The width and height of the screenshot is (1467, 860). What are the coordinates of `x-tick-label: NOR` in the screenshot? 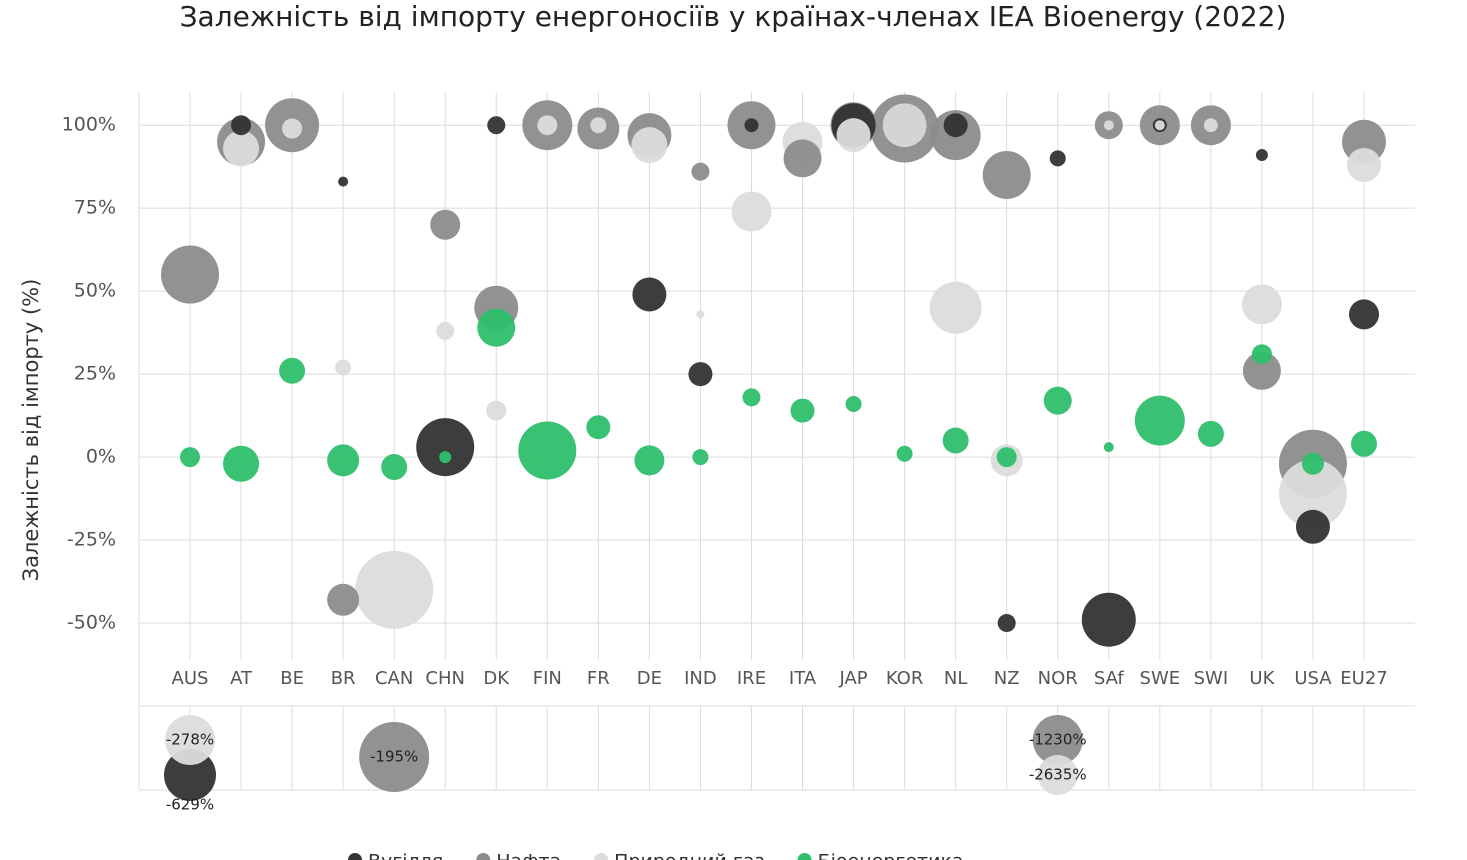 It's located at (1058, 678).